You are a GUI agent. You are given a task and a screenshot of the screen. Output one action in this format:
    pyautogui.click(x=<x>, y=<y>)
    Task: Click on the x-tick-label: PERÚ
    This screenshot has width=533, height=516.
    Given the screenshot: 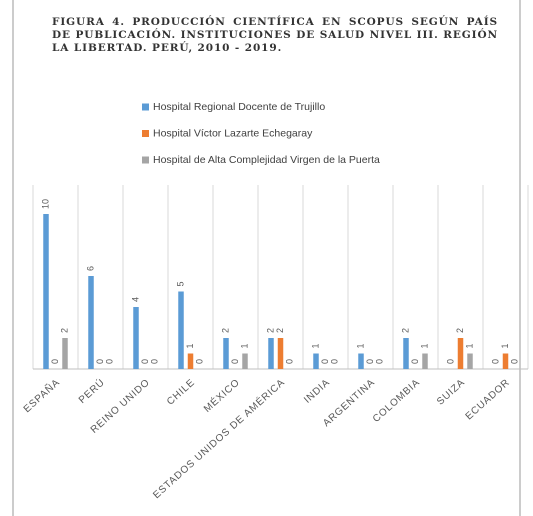 What is the action you would take?
    pyautogui.click(x=92, y=391)
    